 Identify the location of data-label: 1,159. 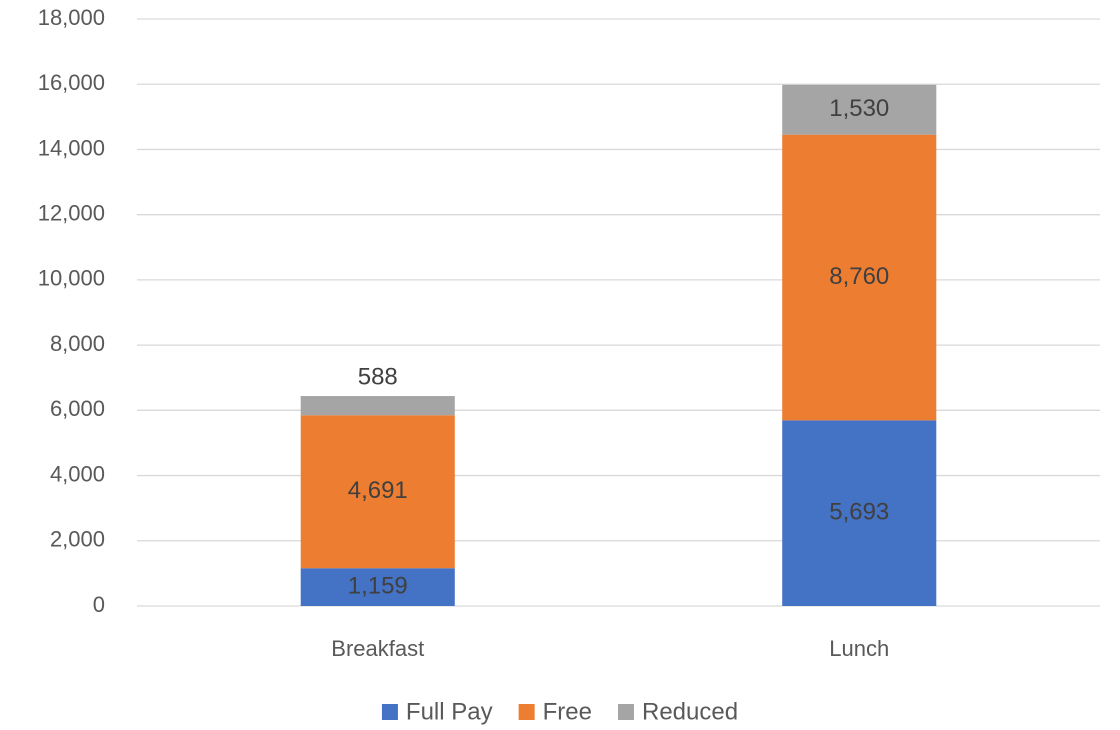
(378, 585).